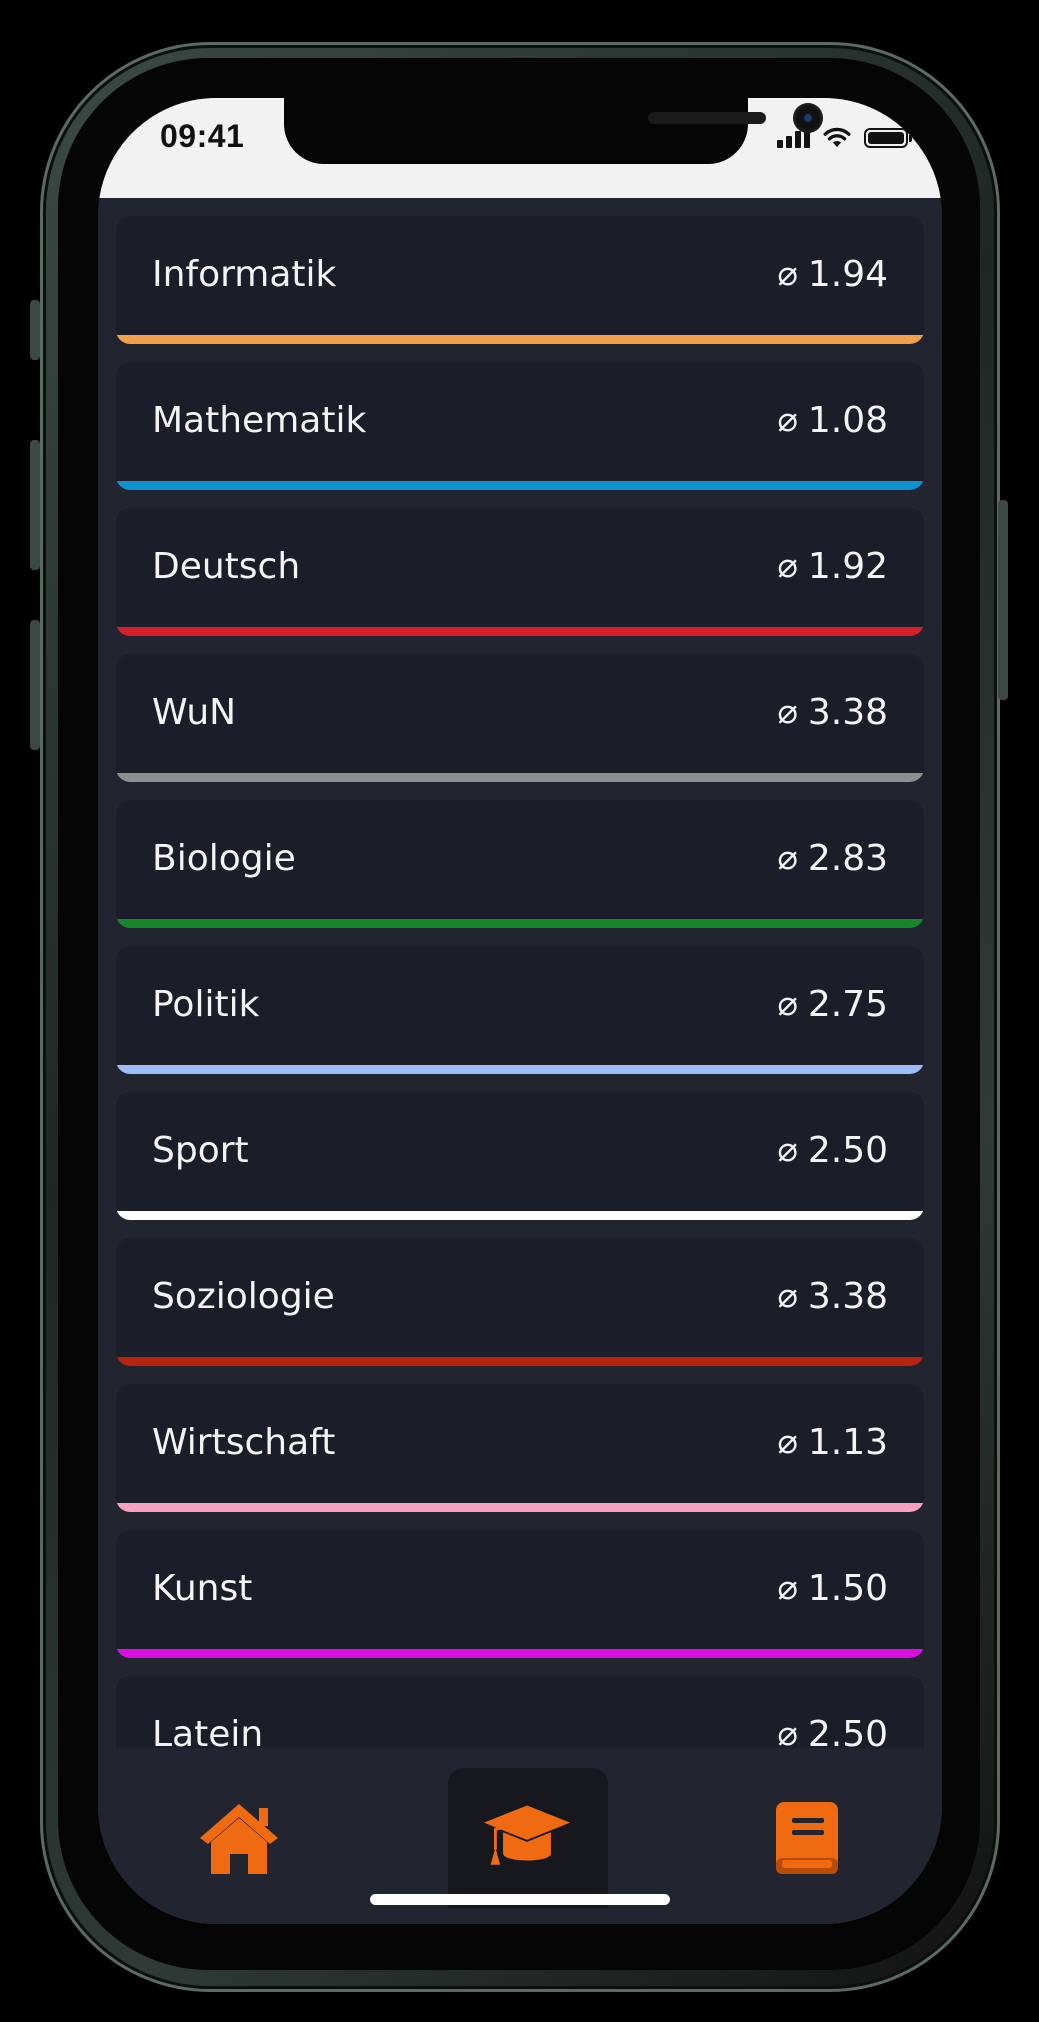 The image size is (1039, 2022). Describe the element at coordinates (35, 330) in the screenshot. I see `mute-switch` at that location.